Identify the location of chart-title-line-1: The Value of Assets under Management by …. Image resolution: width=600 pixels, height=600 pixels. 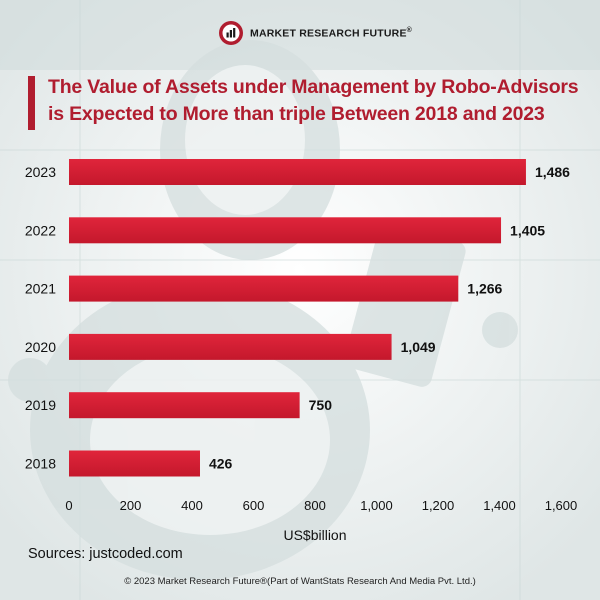
(313, 87).